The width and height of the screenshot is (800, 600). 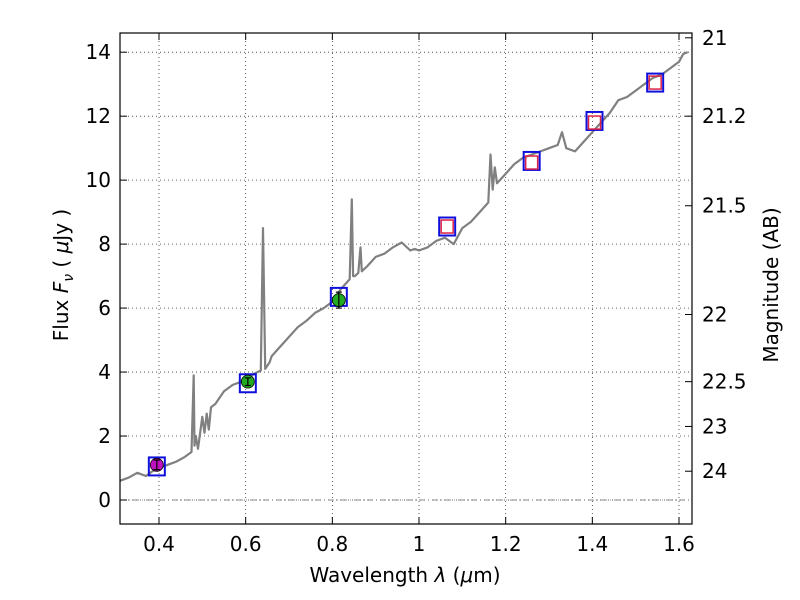 What do you see at coordinates (716, 254) in the screenshot?
I see `y2-axis-ticks: 21 21.2 21.5 22 22.5 23 24` at bounding box center [716, 254].